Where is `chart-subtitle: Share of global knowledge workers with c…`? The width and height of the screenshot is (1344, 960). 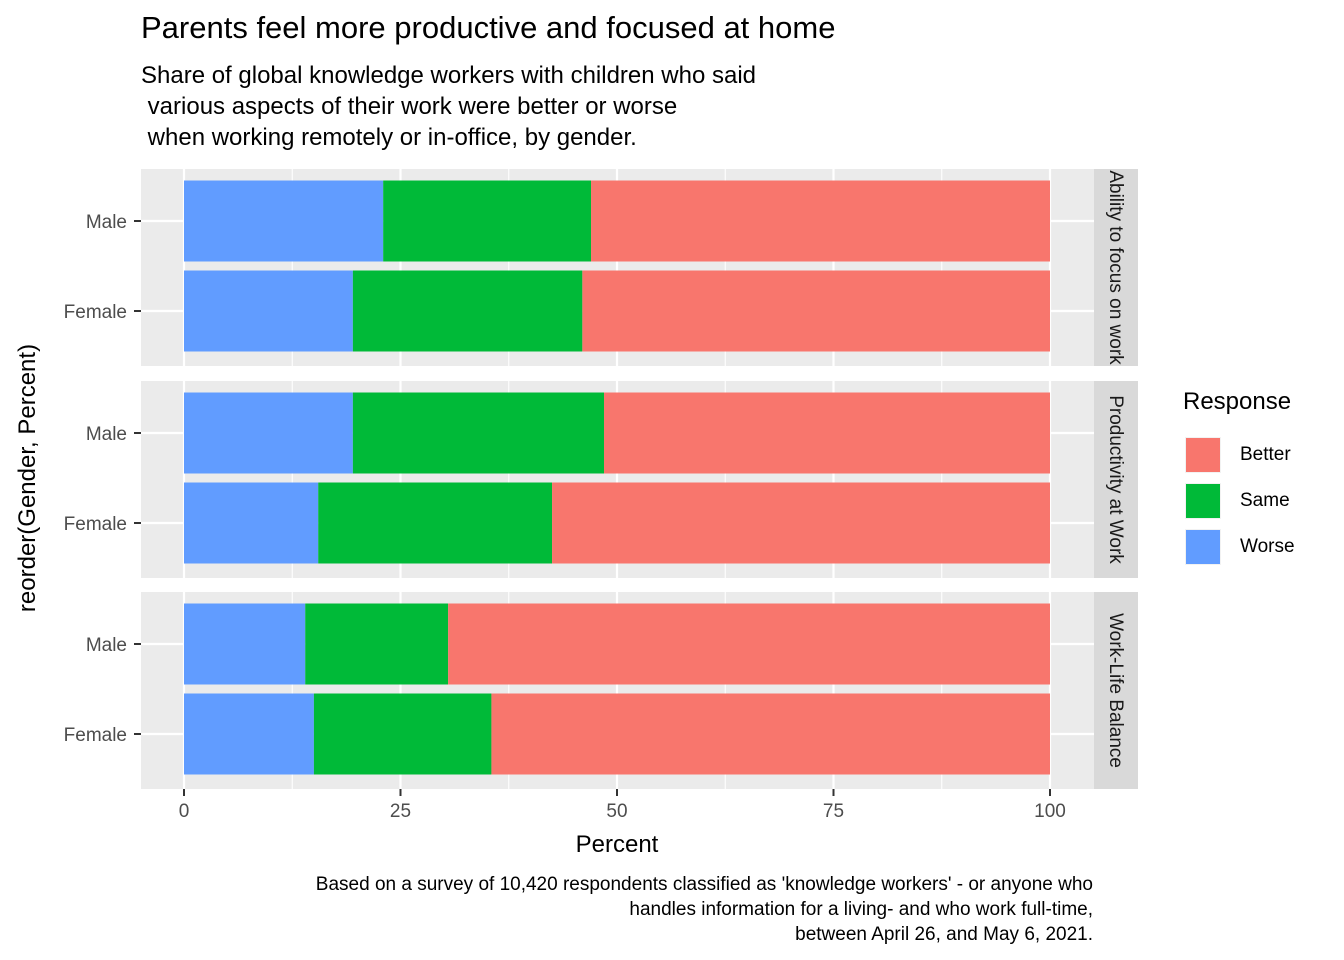
chart-subtitle: Share of global knowledge workers with c… is located at coordinates (448, 106).